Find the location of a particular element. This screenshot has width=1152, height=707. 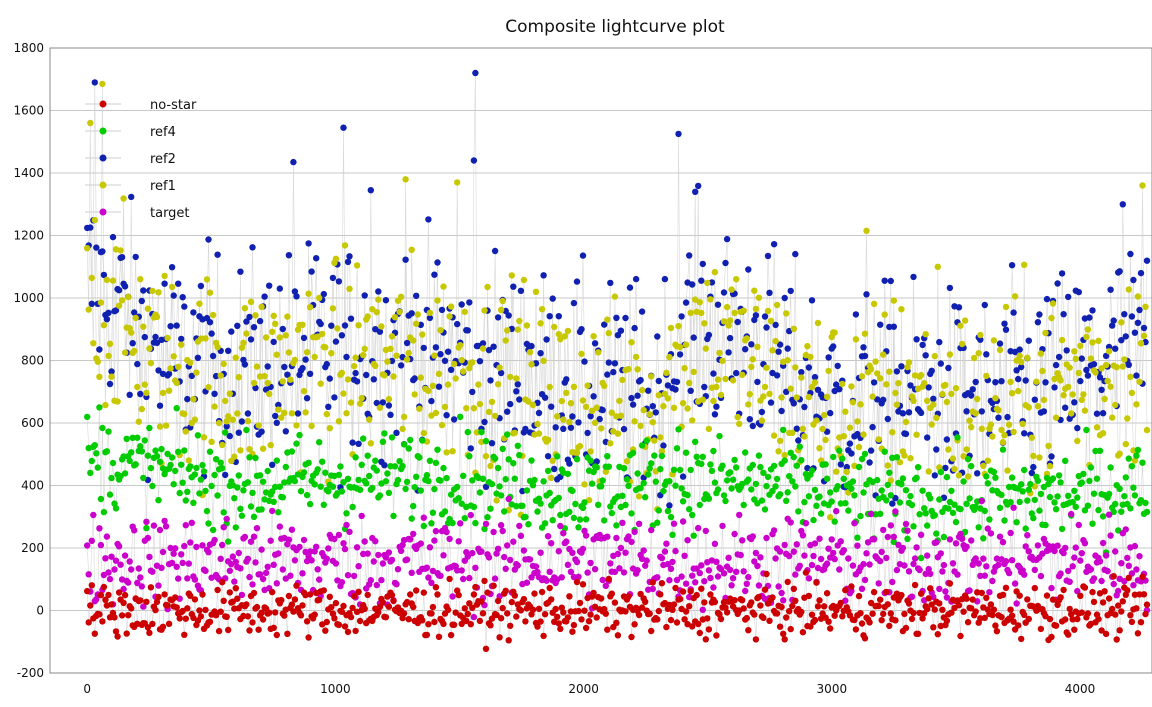

legend-marker is located at coordinates (103, 104).